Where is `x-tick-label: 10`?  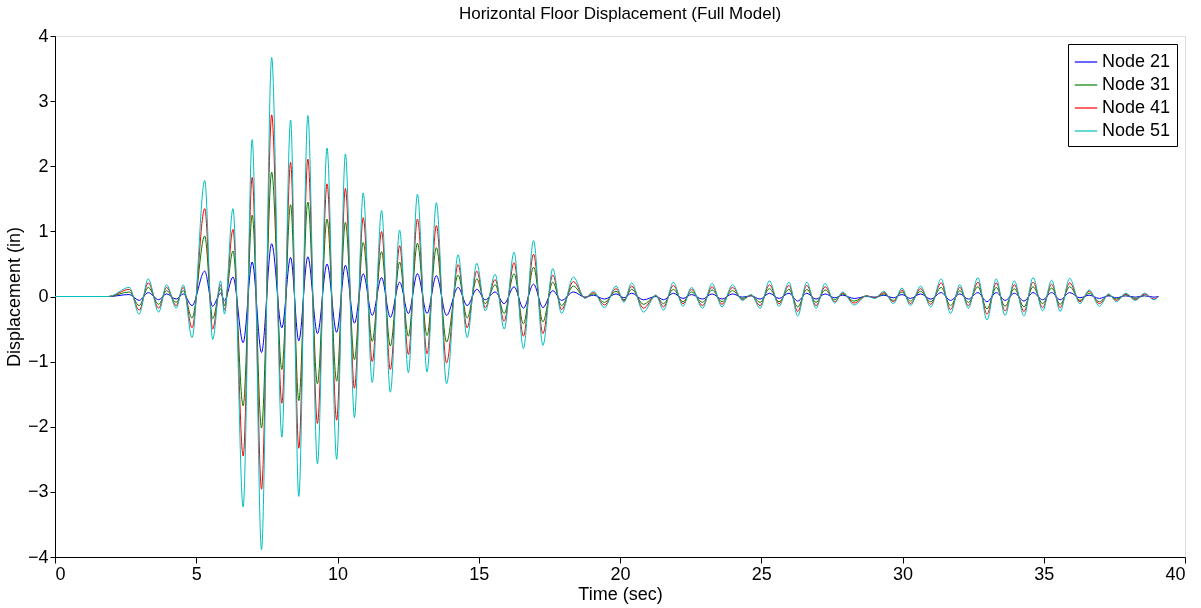
x-tick-label: 10 is located at coordinates (338, 573).